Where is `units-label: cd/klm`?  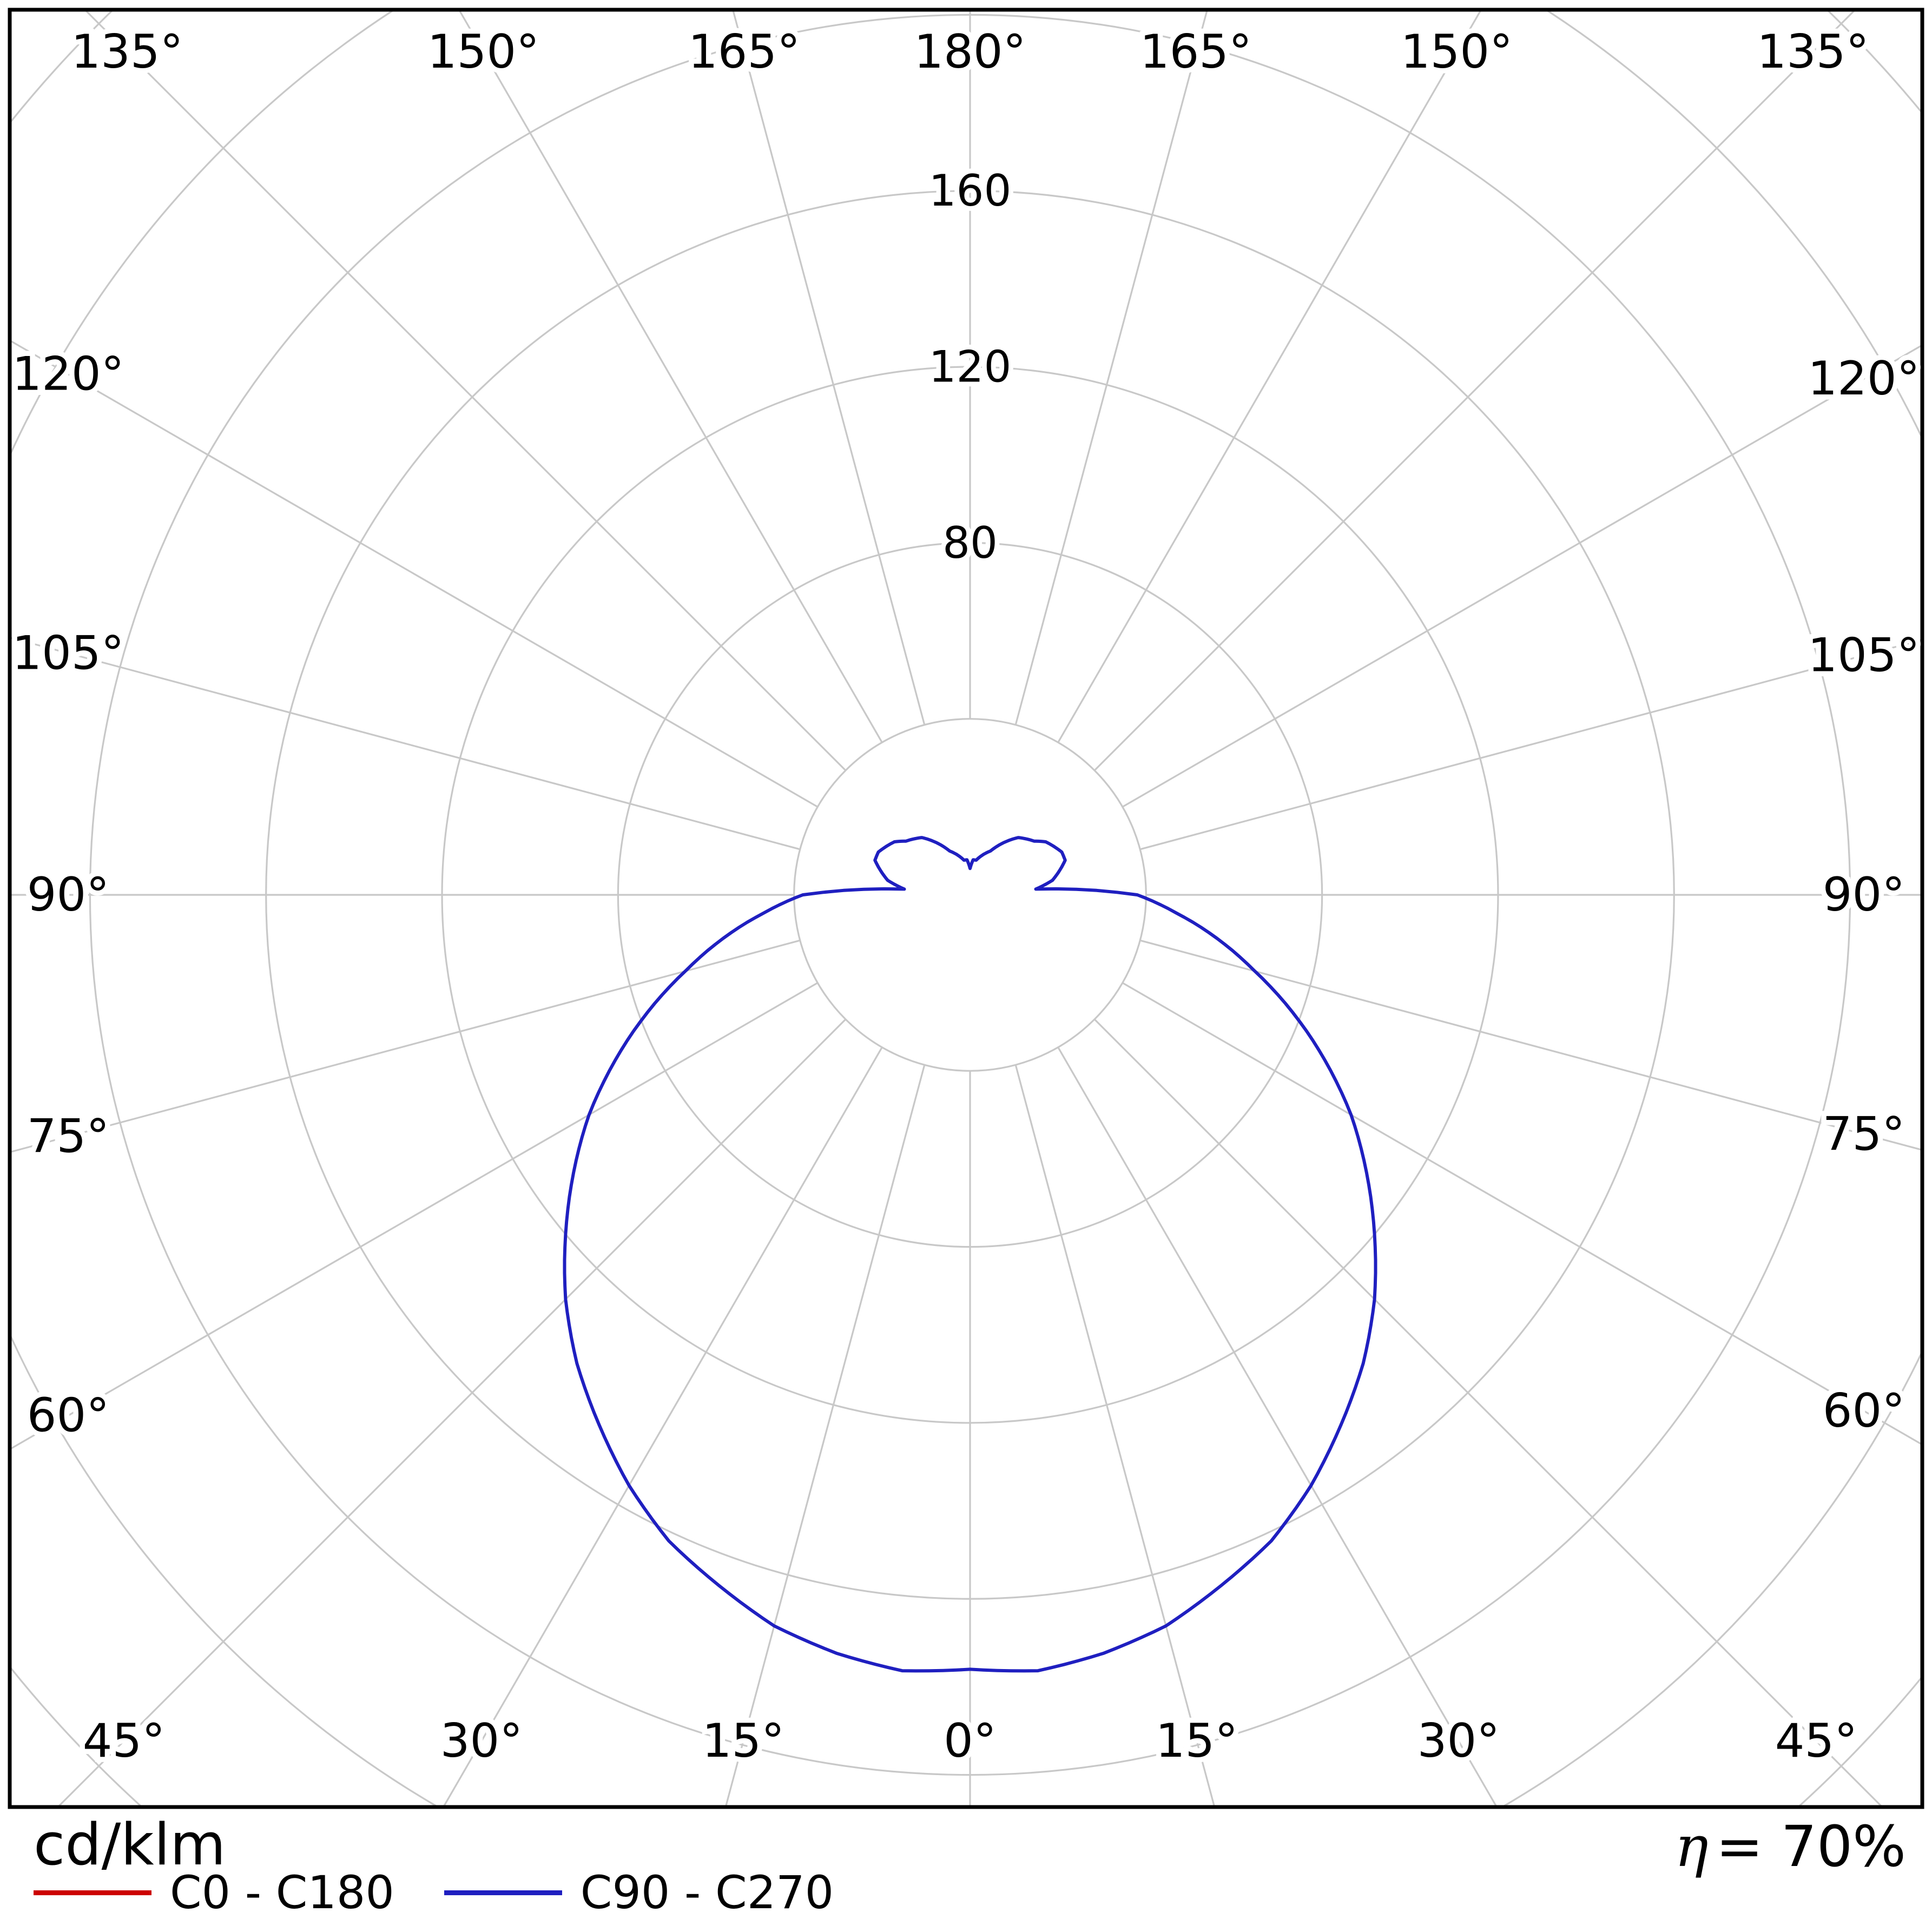
units-label: cd/klm is located at coordinates (130, 1844).